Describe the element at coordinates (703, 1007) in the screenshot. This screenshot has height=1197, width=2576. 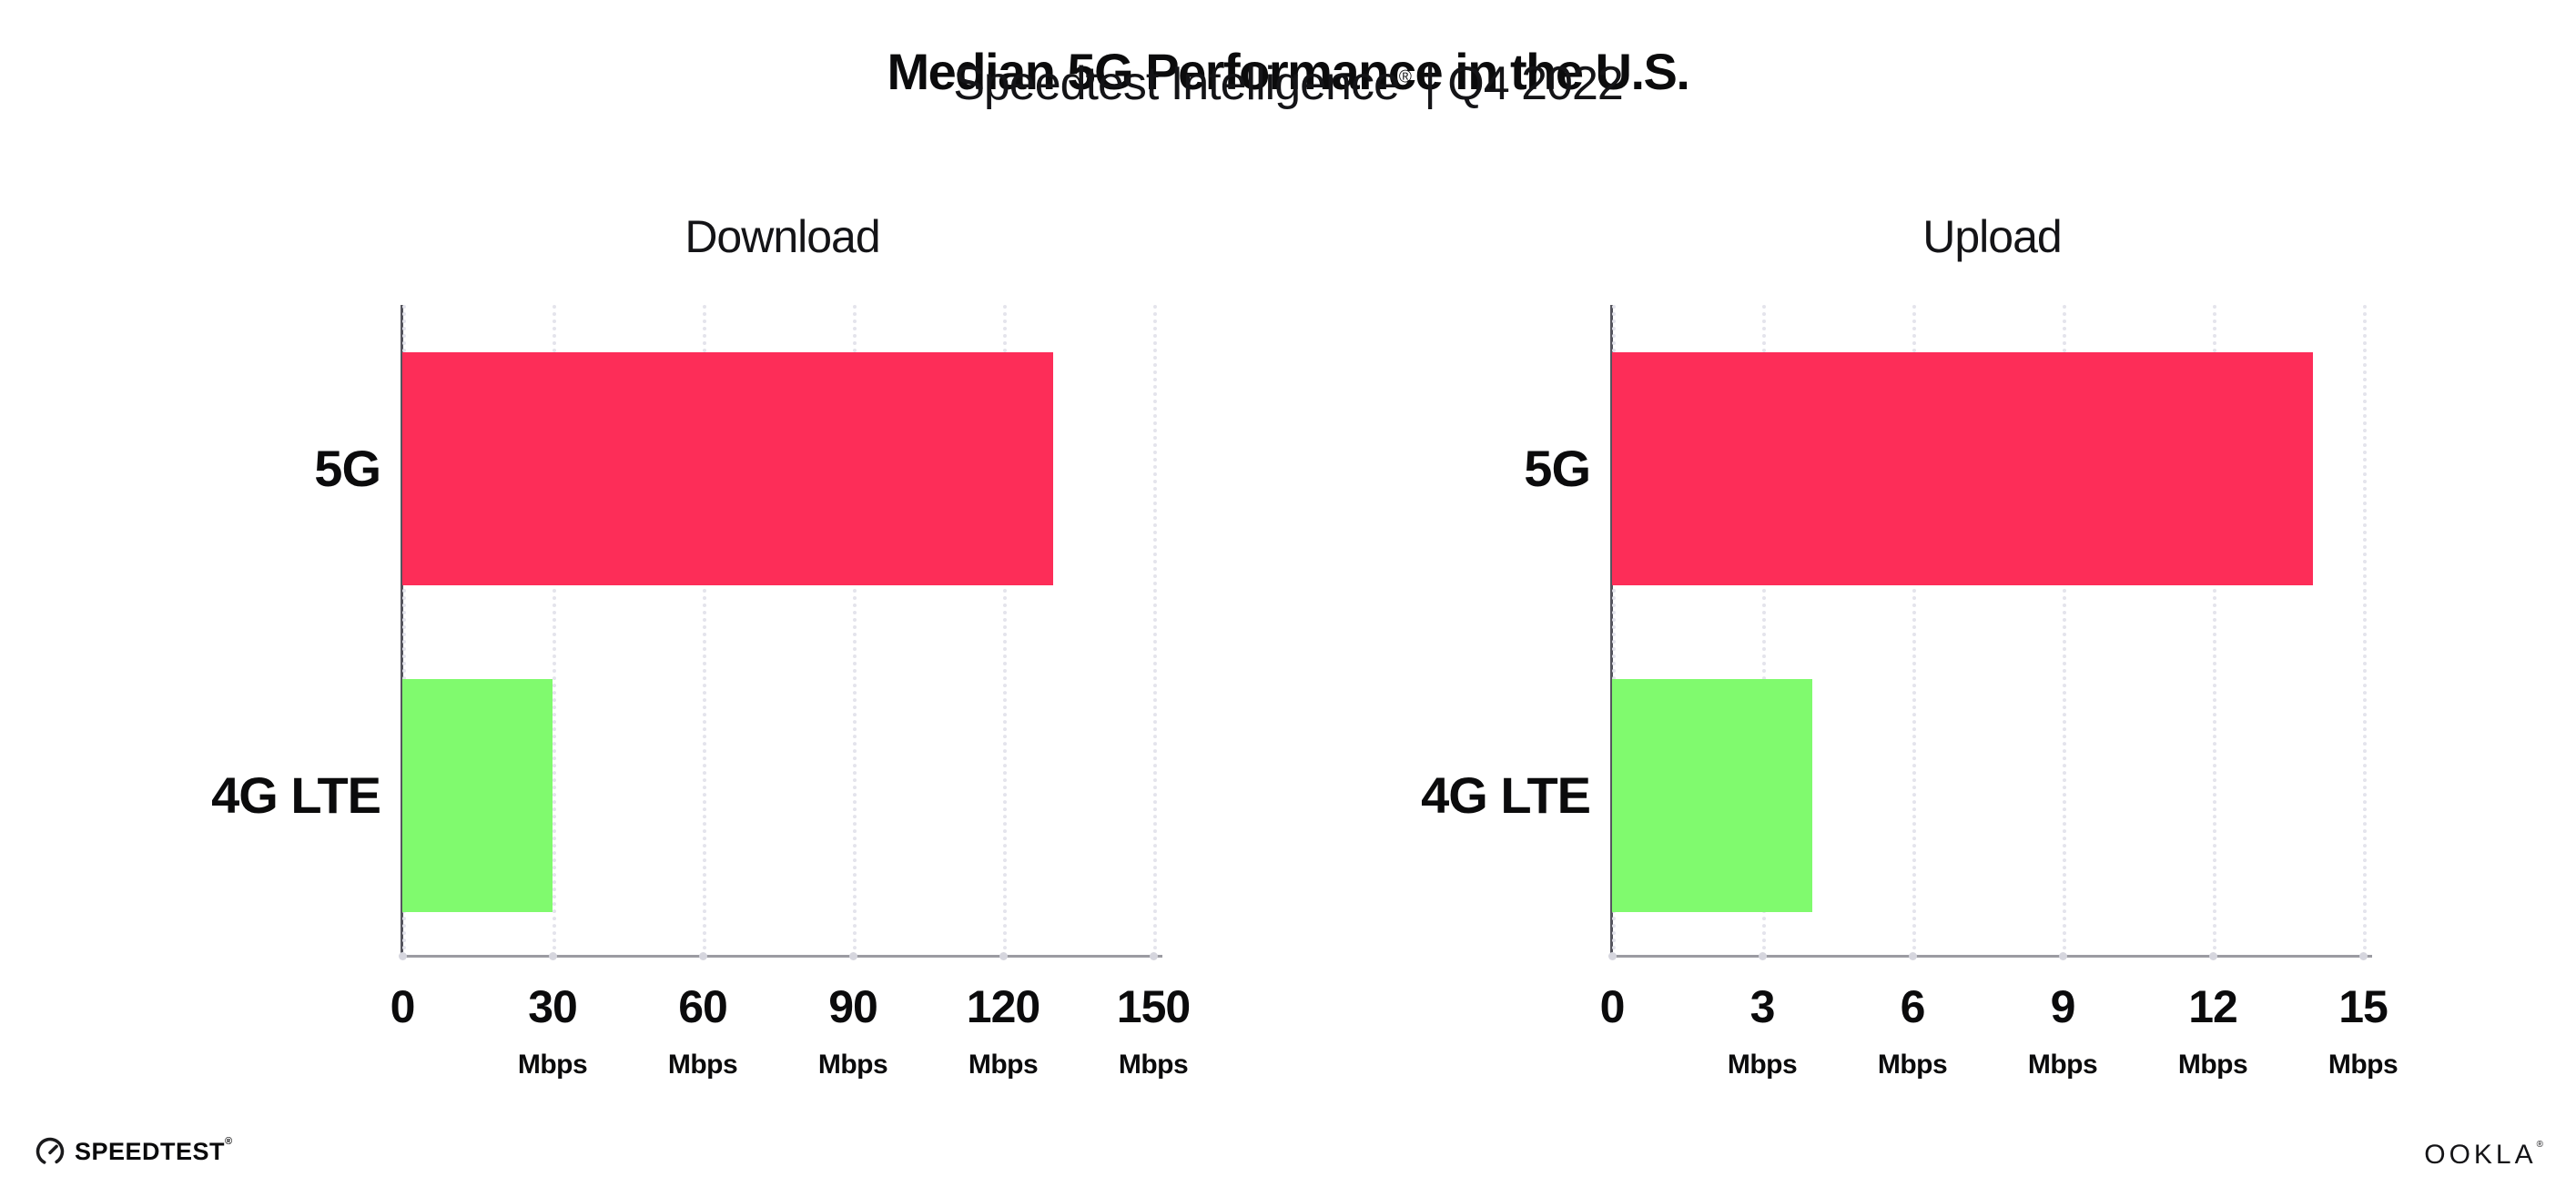
I see `x-tick-label-60: 60` at that location.